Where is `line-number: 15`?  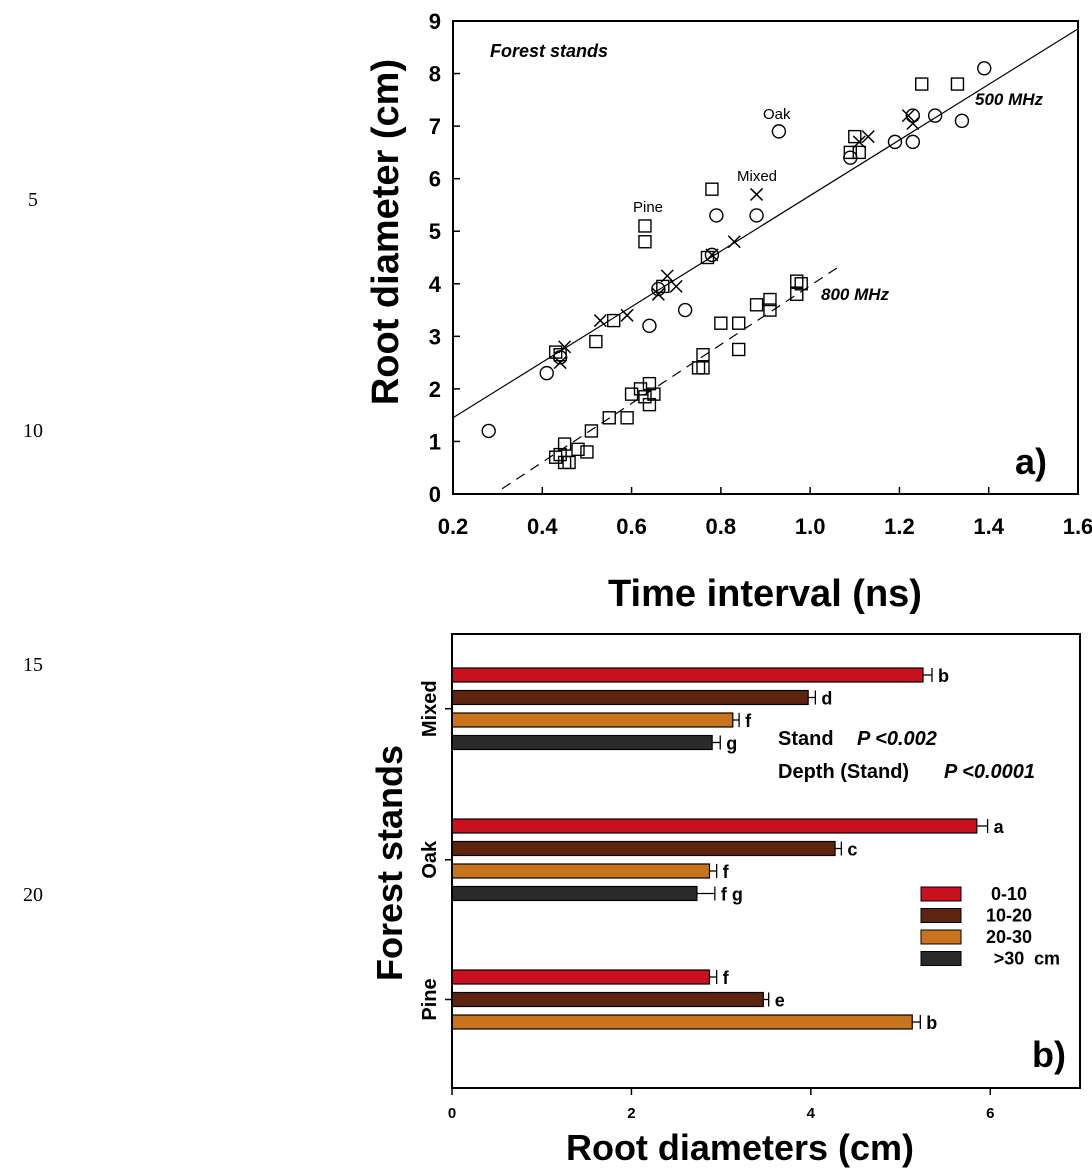
line-number: 15 is located at coordinates (33, 665).